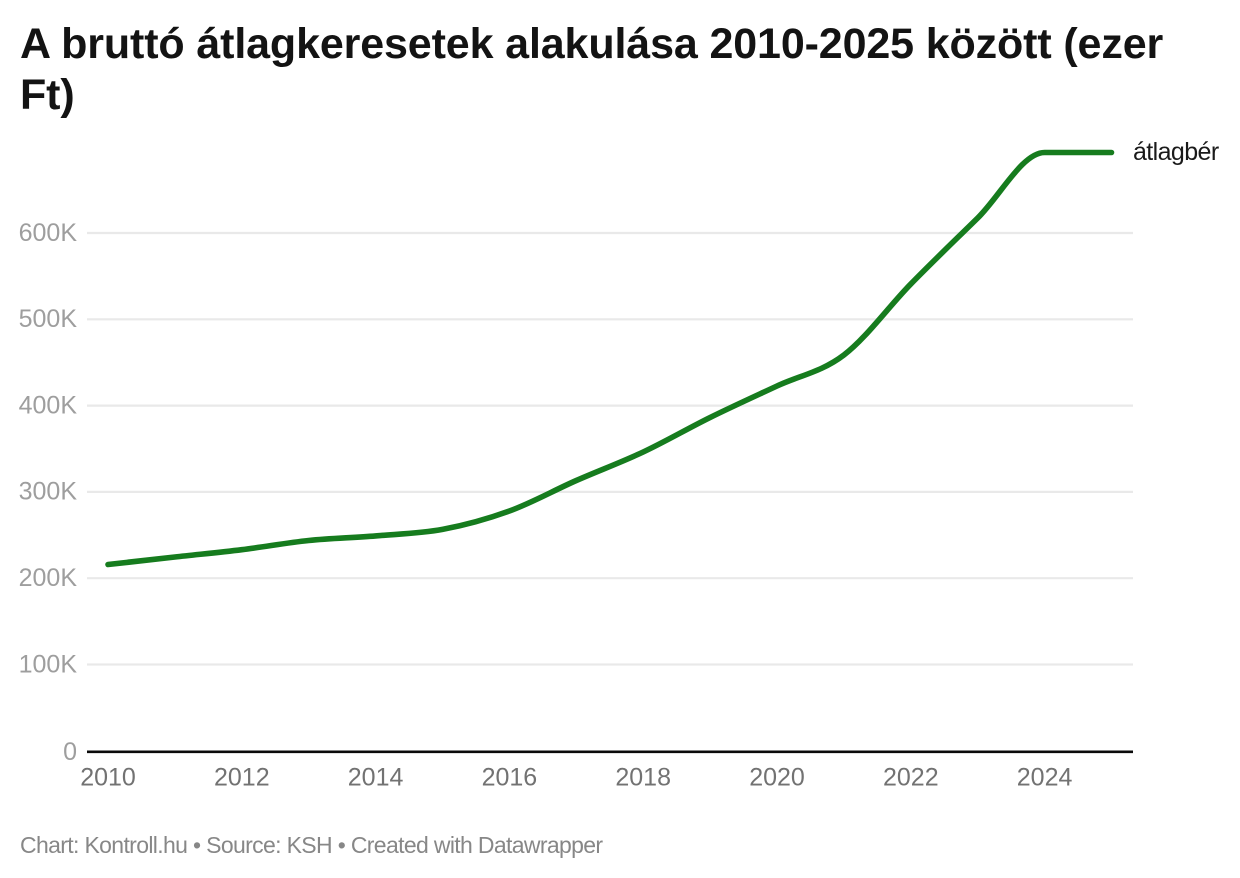 The image size is (1240, 878). Describe the element at coordinates (48, 319) in the screenshot. I see `svg-text: 500K` at that location.